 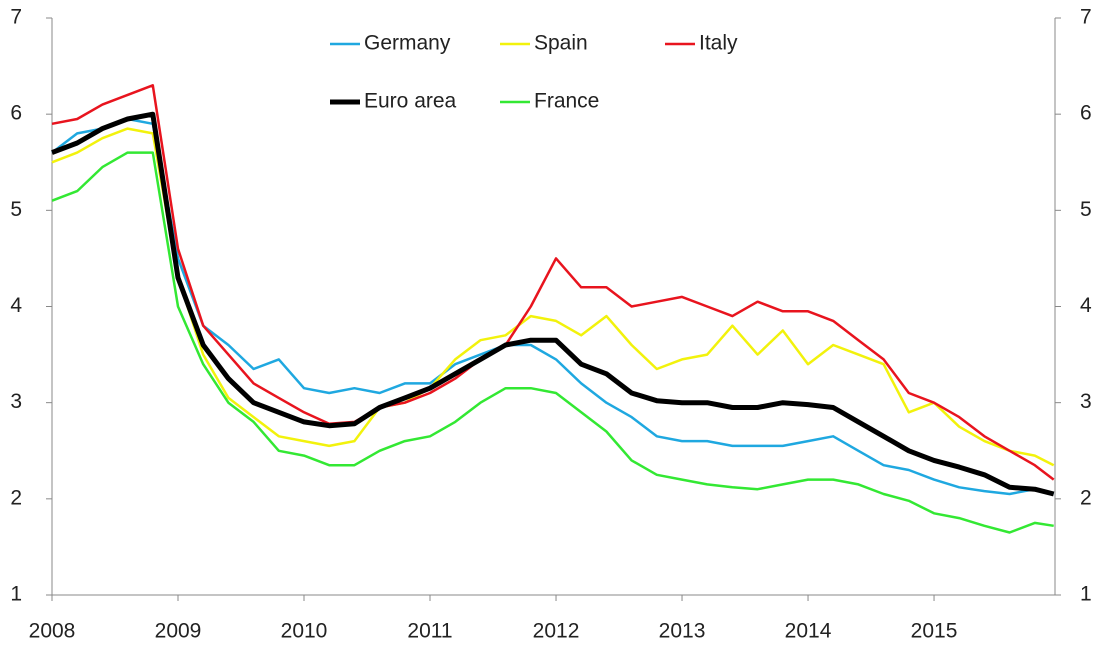 I want to click on legend-label: France, so click(x=566, y=101).